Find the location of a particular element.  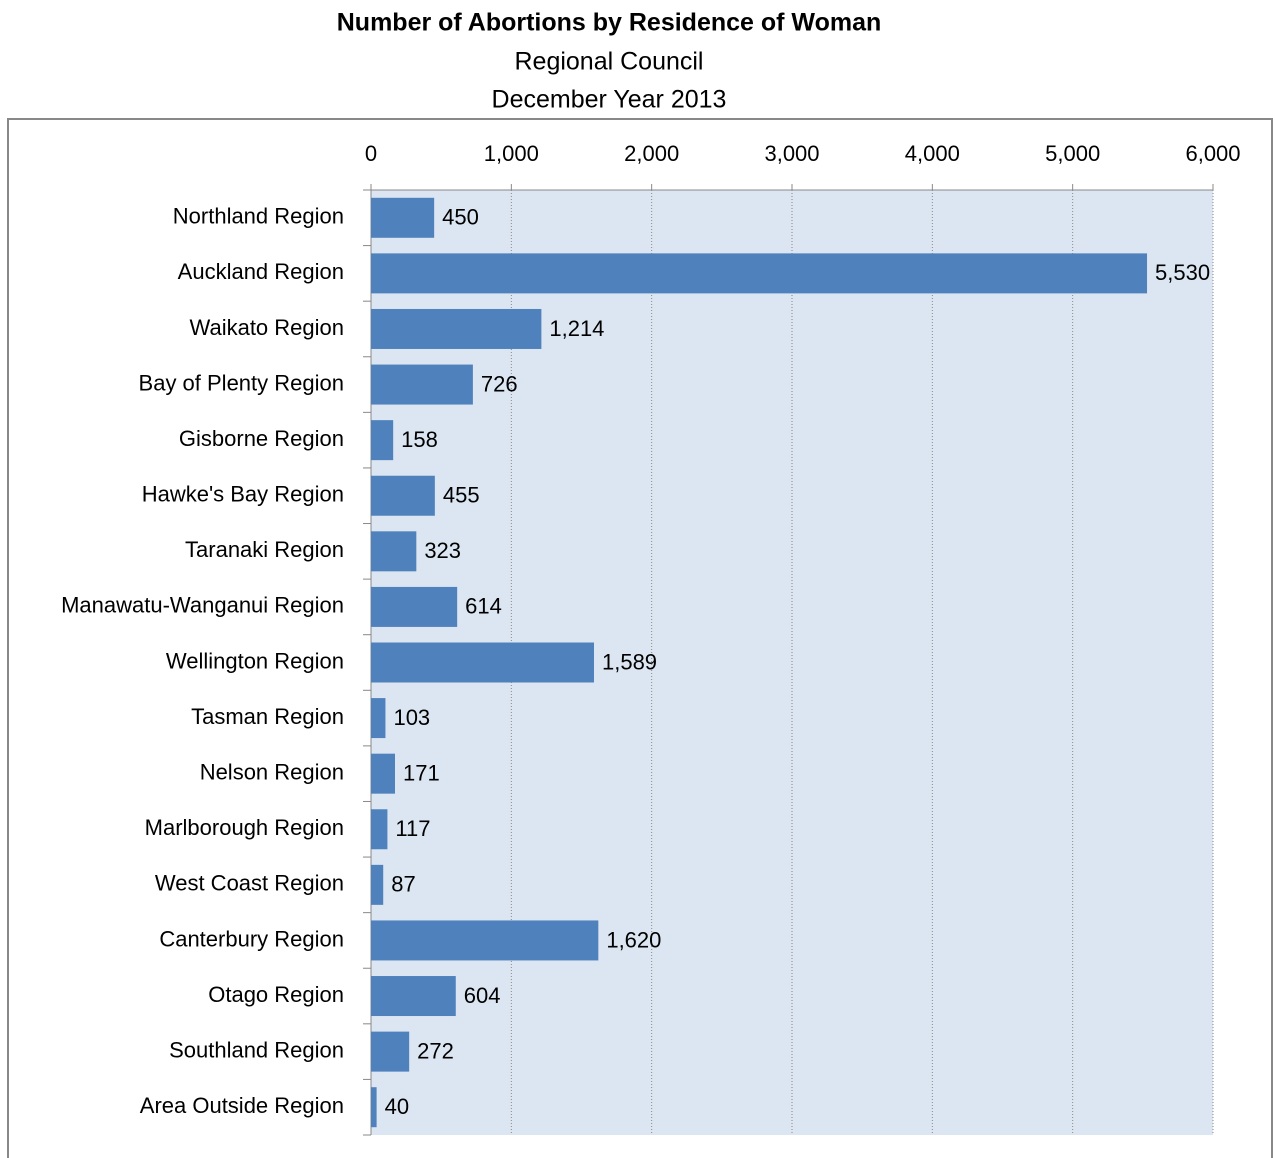

value-label: 171 is located at coordinates (421, 772).